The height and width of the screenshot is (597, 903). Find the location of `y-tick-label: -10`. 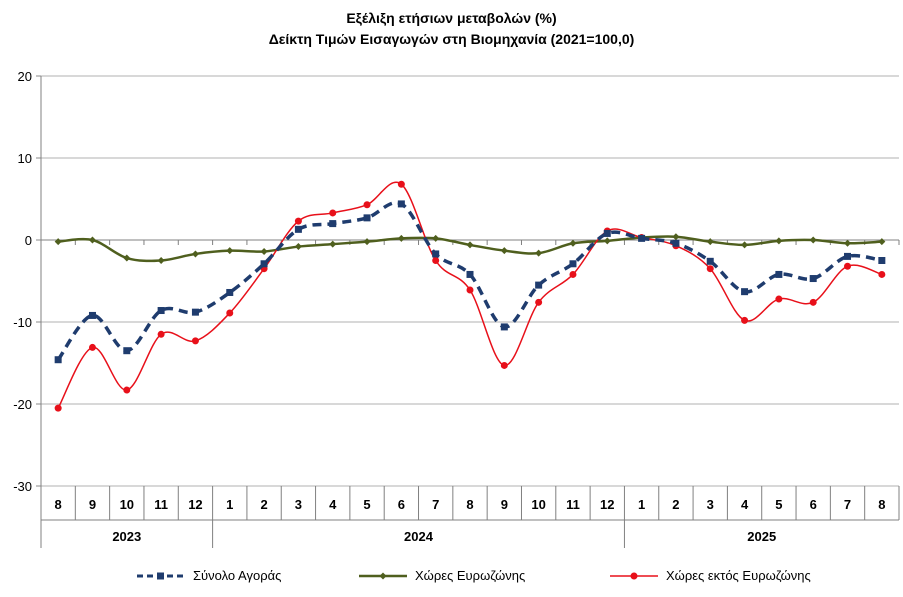

y-tick-label: -10 is located at coordinates (22, 322).